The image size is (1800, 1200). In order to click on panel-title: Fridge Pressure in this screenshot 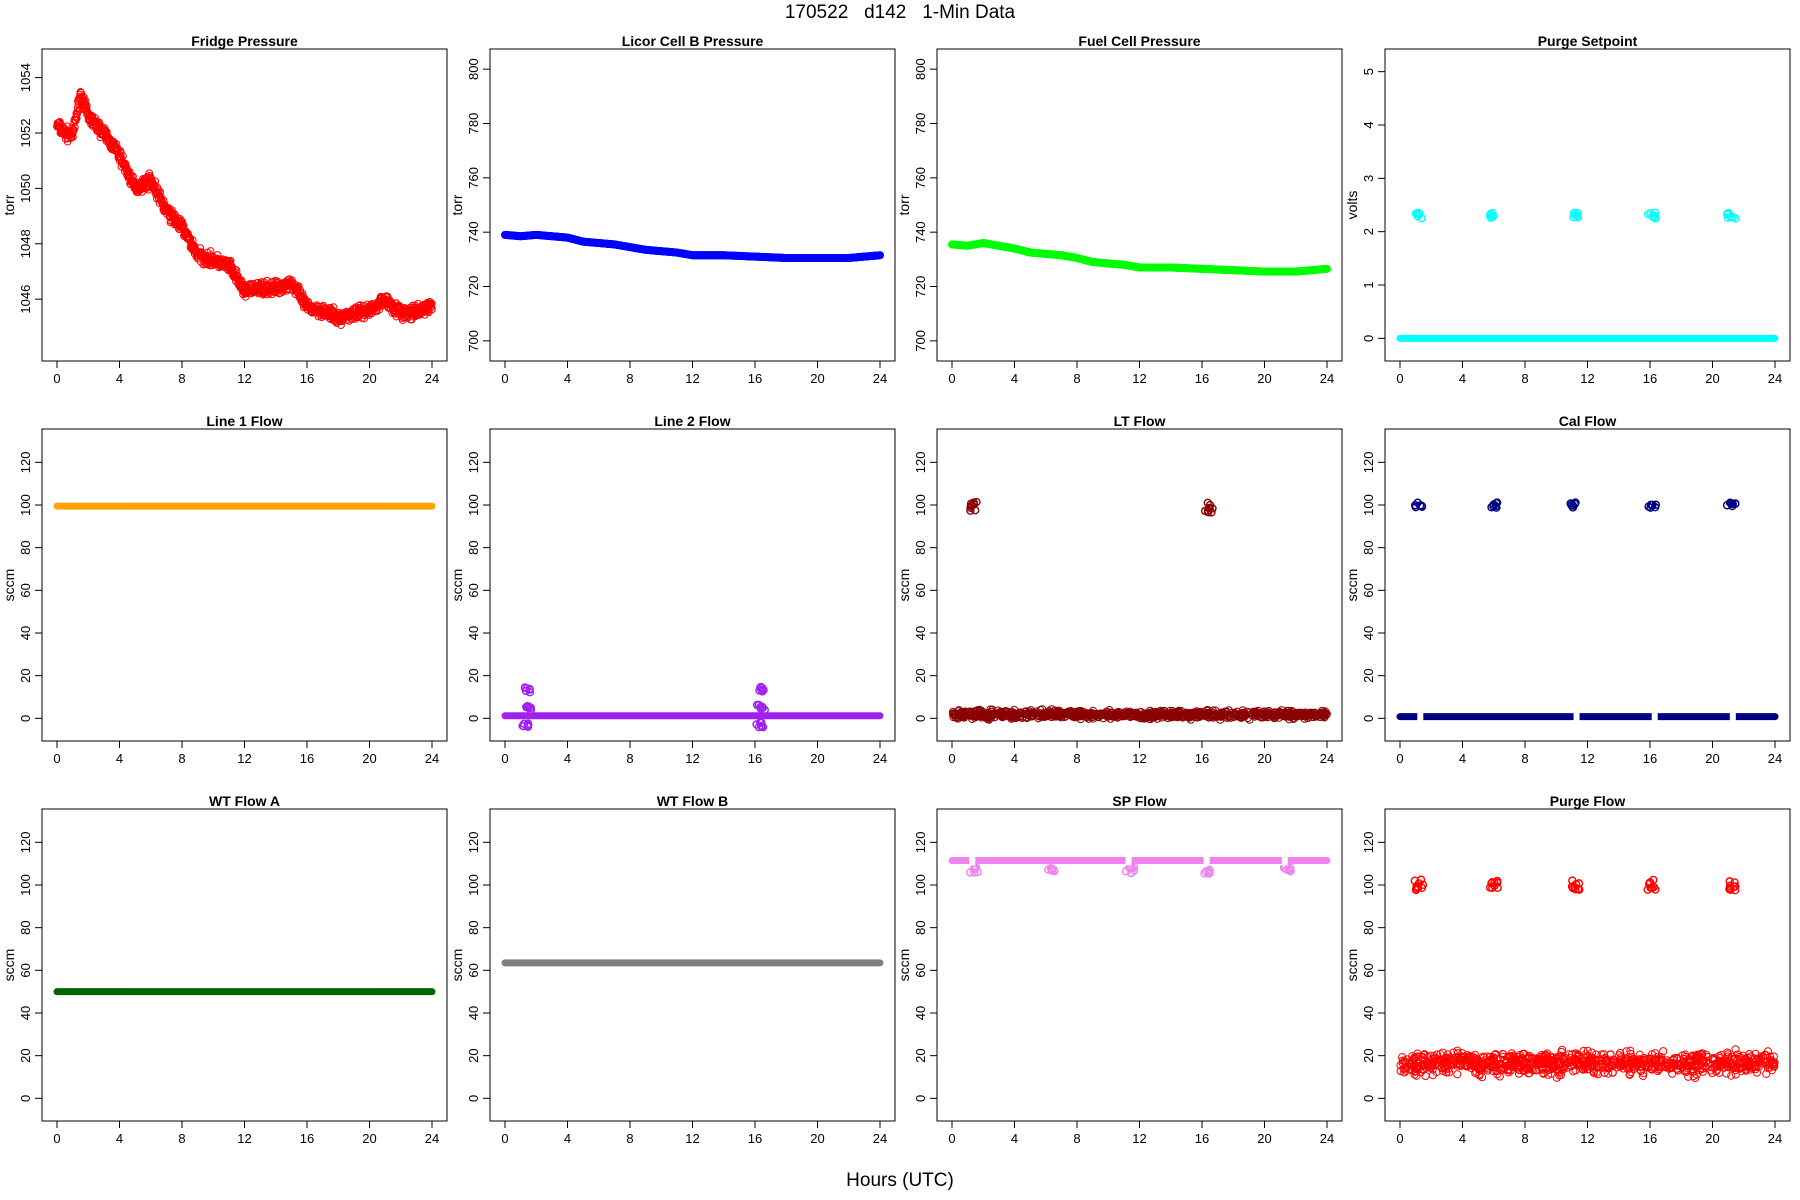, I will do `click(244, 41)`.